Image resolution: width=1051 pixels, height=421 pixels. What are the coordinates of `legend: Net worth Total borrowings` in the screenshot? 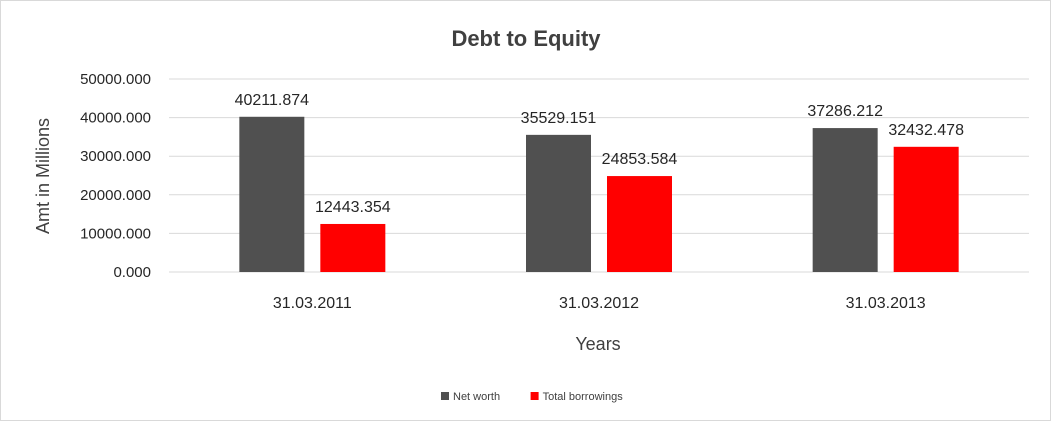 It's located at (532, 397).